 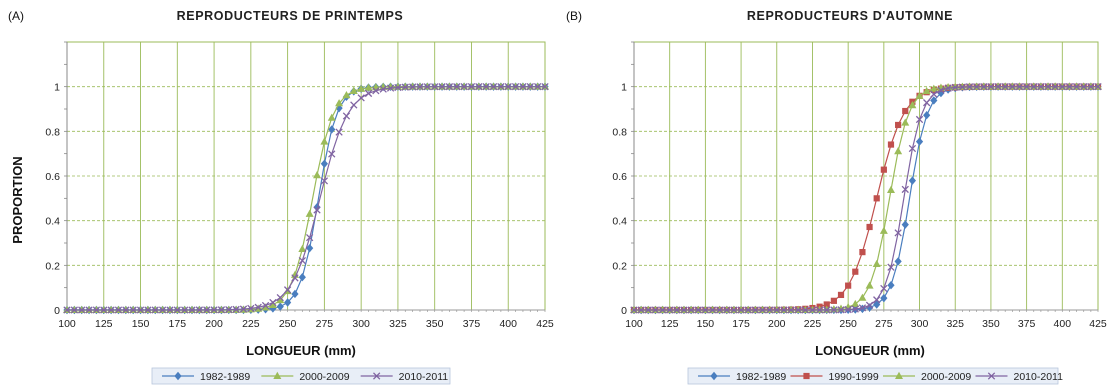 What do you see at coordinates (741, 324) in the screenshot?
I see `x-tick-label: 175` at bounding box center [741, 324].